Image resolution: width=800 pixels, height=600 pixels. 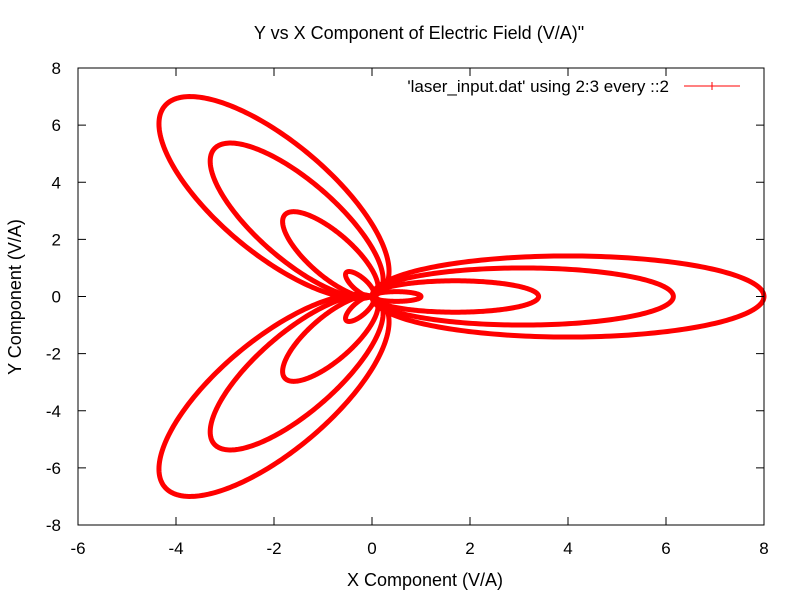 I want to click on y-tick-label: 6, so click(x=56, y=125).